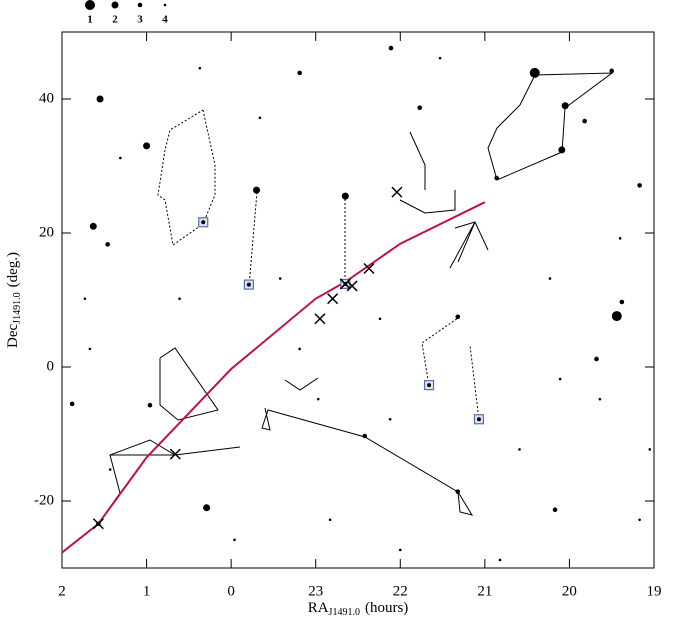 The width and height of the screenshot is (678, 643). What do you see at coordinates (115, 20) in the screenshot?
I see `legend-label: 2` at bounding box center [115, 20].